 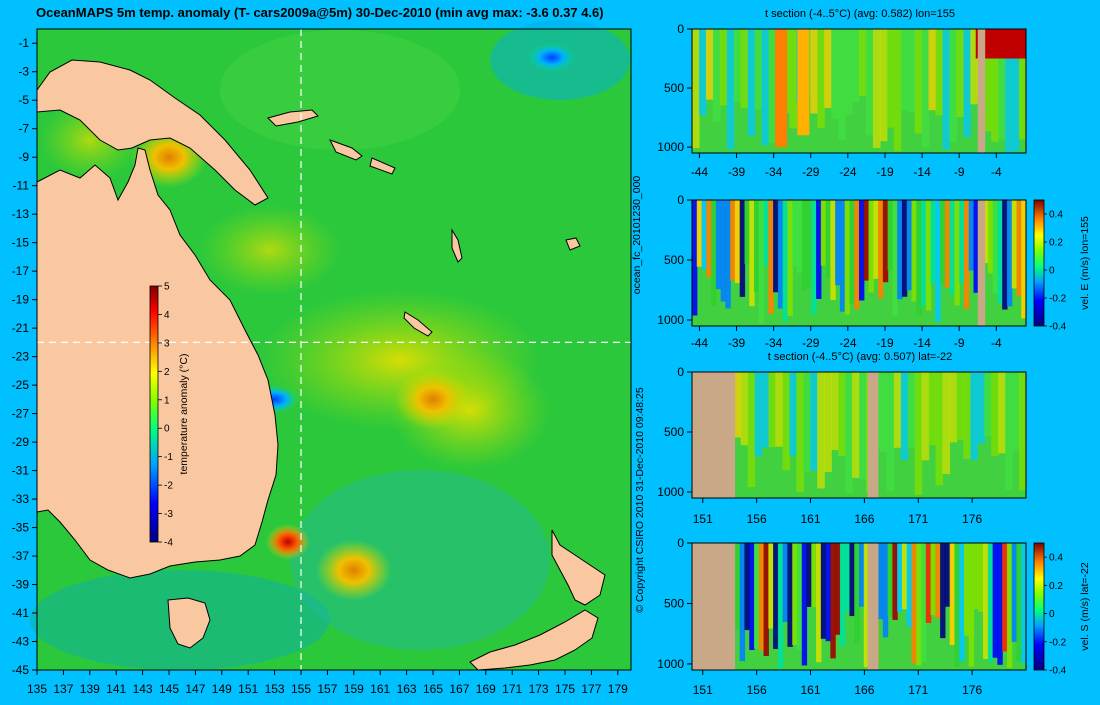 I want to click on colorbar-tick-label: -3, so click(x=168, y=514).